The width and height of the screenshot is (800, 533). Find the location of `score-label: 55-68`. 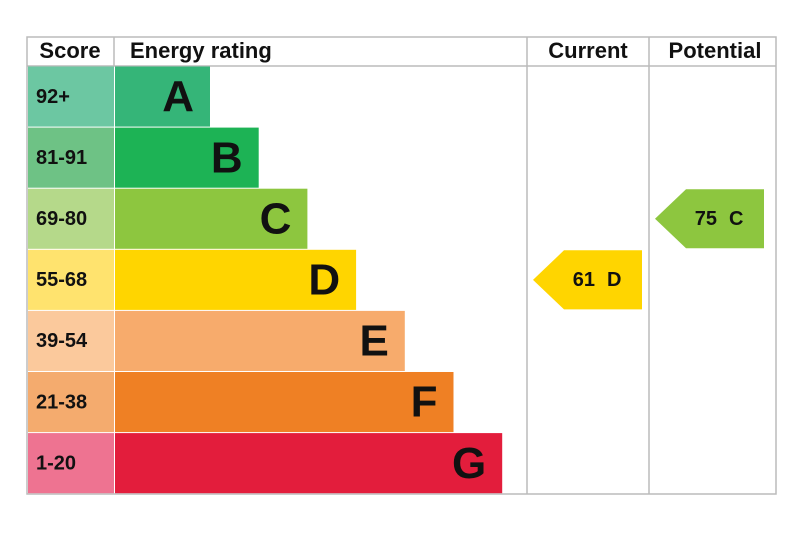

score-label: 55-68 is located at coordinates (61, 280).